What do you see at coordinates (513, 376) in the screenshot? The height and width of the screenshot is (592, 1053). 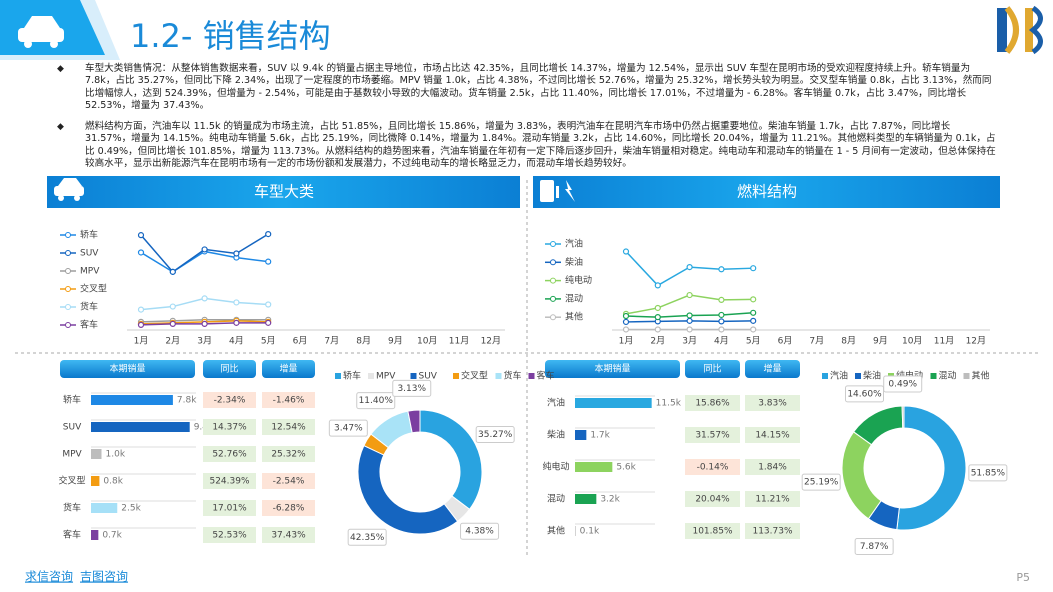 I see `legend-label: 货车` at bounding box center [513, 376].